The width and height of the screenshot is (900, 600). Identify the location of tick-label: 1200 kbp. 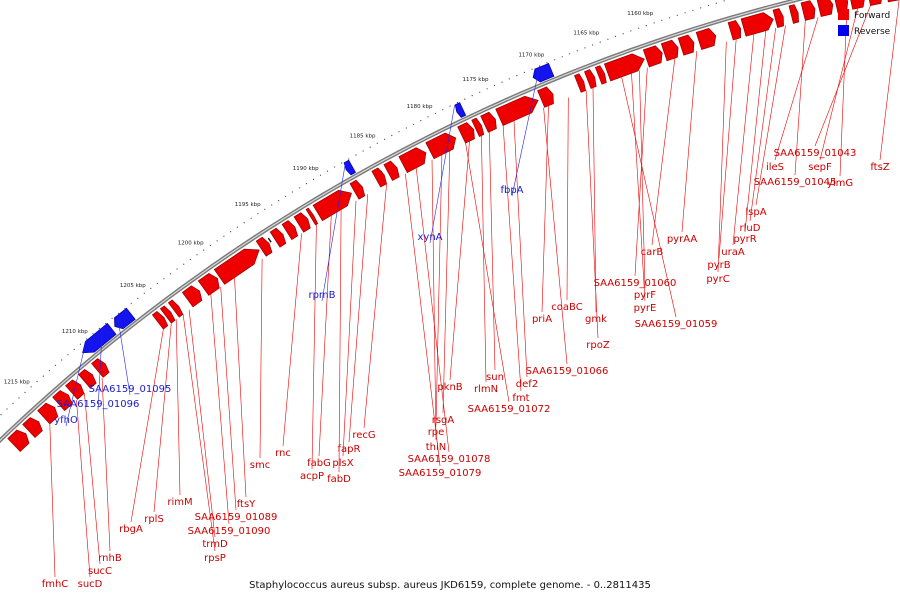
(191, 244).